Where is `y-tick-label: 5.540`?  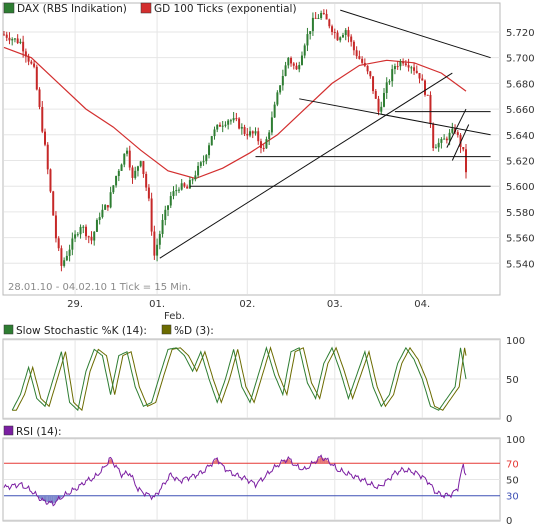
y-tick-label: 5.540 is located at coordinates (520, 264).